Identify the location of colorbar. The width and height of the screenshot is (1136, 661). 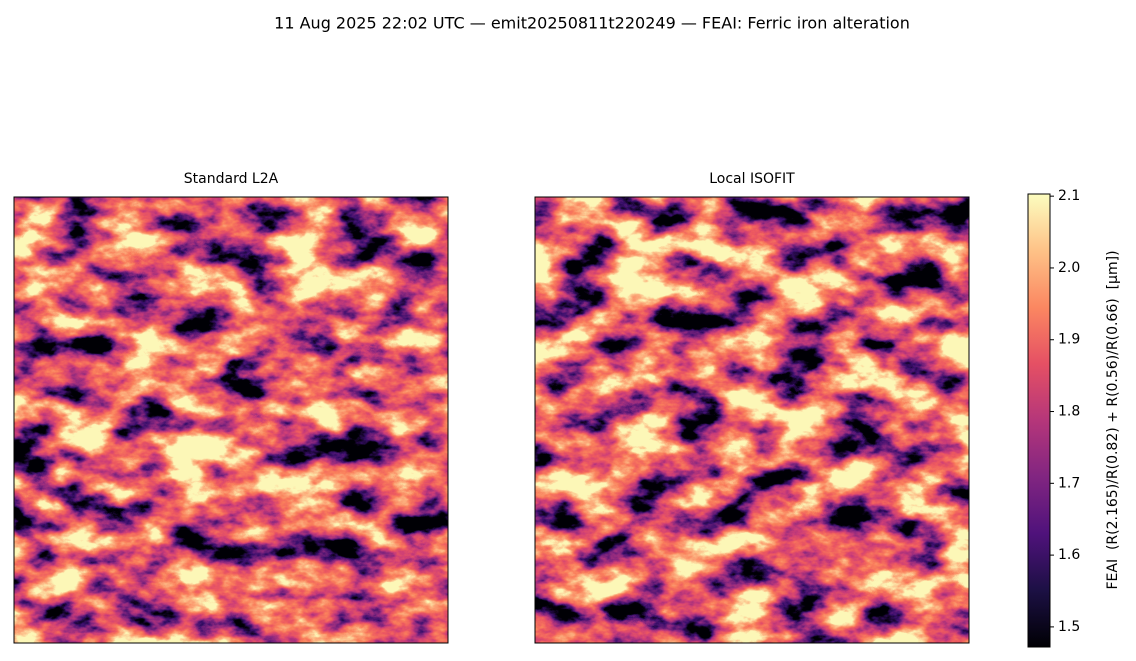
(1039, 420).